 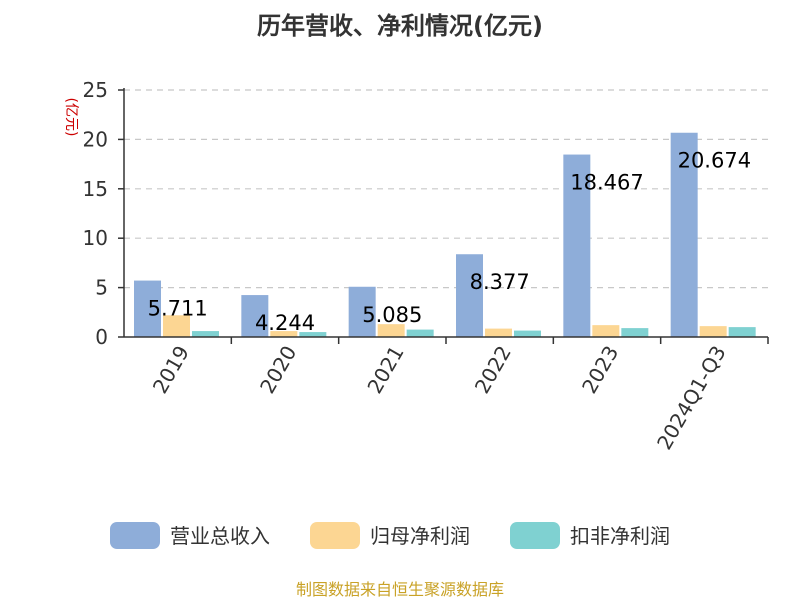 What do you see at coordinates (493, 370) in the screenshot?
I see `x-tick-label: 2022` at bounding box center [493, 370].